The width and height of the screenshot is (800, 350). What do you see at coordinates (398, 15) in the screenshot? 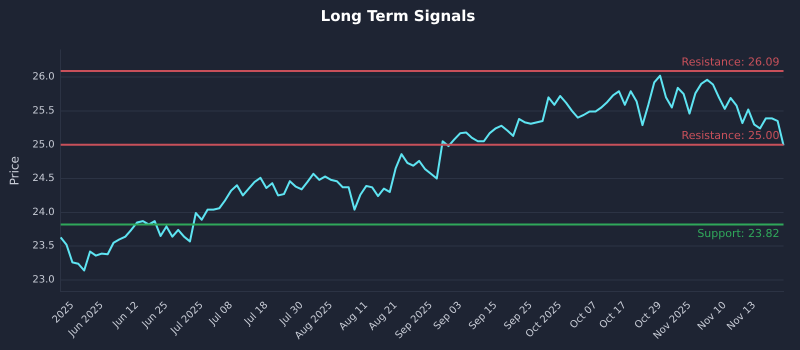
I see `chart-title: Long Term Signals` at bounding box center [398, 15].